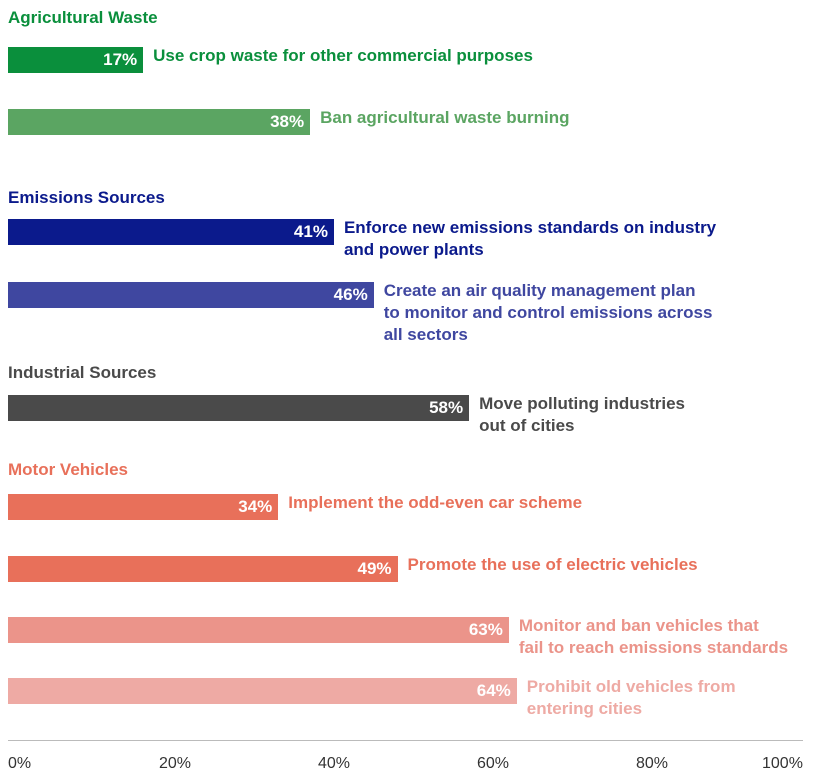  I want to click on x-tick-label: 0%, so click(20, 763).